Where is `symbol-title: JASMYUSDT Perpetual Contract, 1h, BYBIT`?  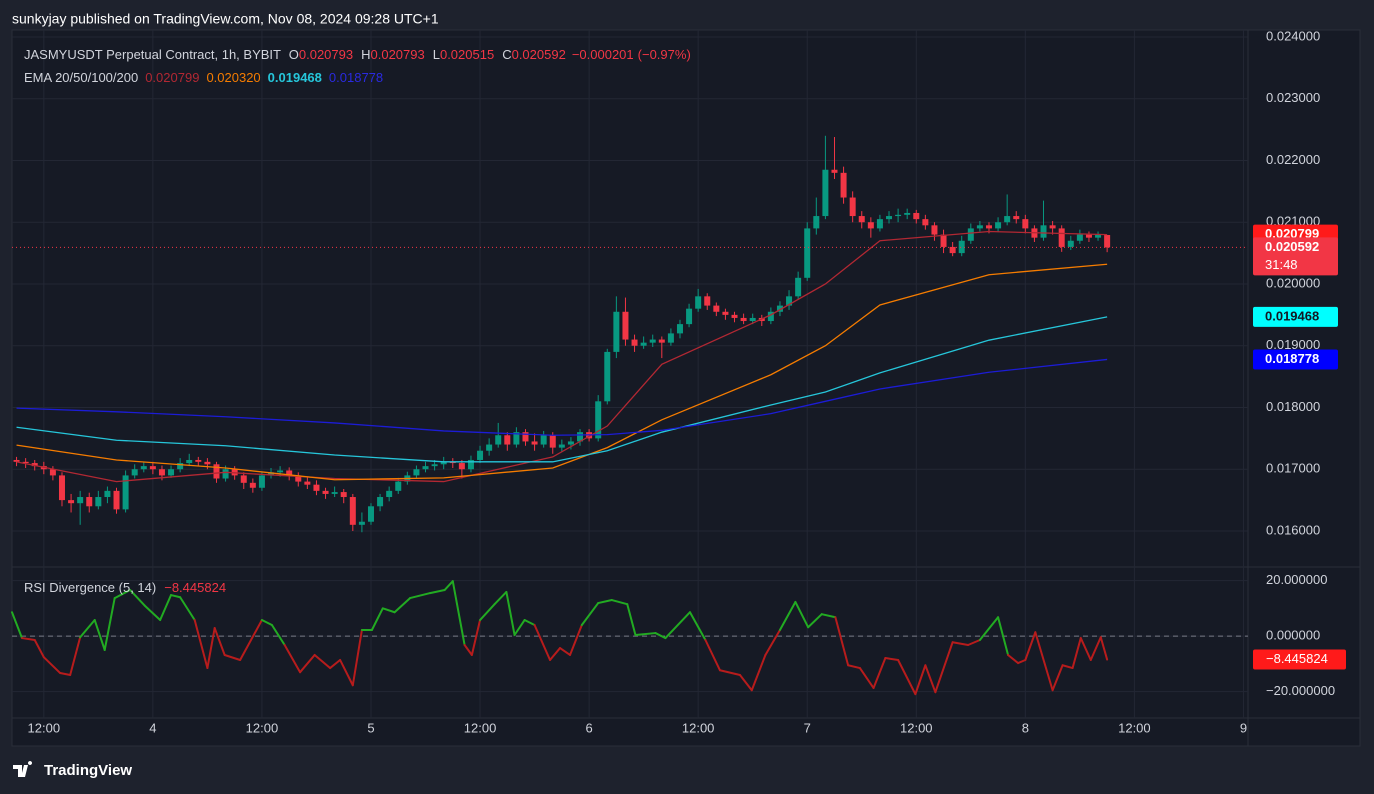 symbol-title: JASMYUSDT Perpetual Contract, 1h, BYBIT is located at coordinates (152, 54).